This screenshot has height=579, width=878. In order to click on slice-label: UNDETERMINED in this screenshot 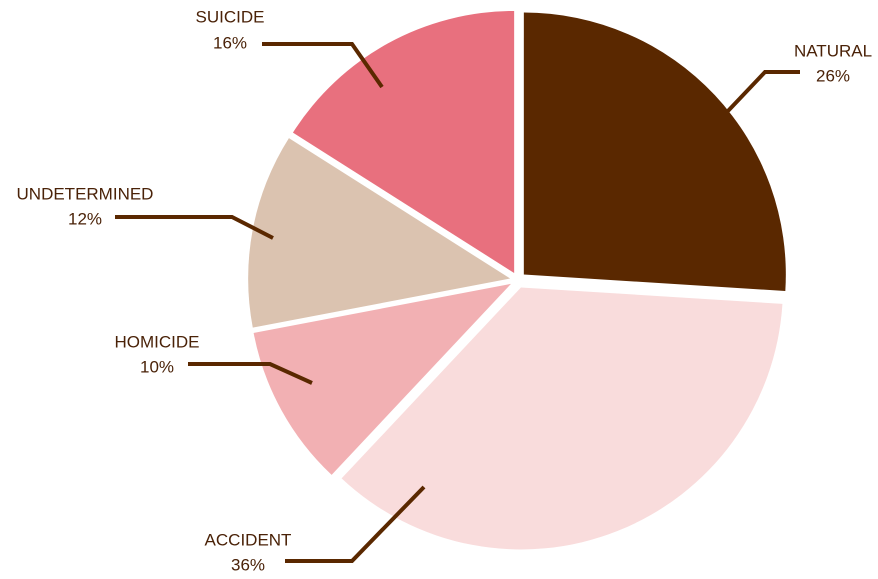, I will do `click(85, 193)`.